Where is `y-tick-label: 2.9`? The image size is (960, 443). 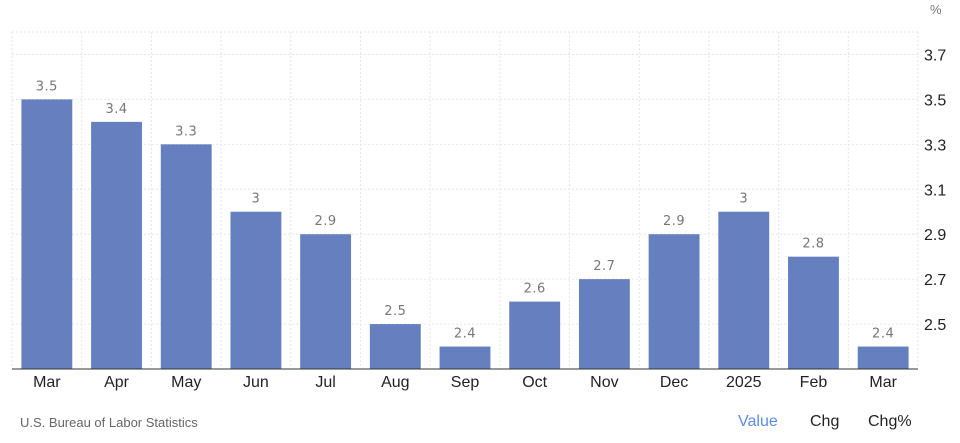 y-tick-label: 2.9 is located at coordinates (935, 235).